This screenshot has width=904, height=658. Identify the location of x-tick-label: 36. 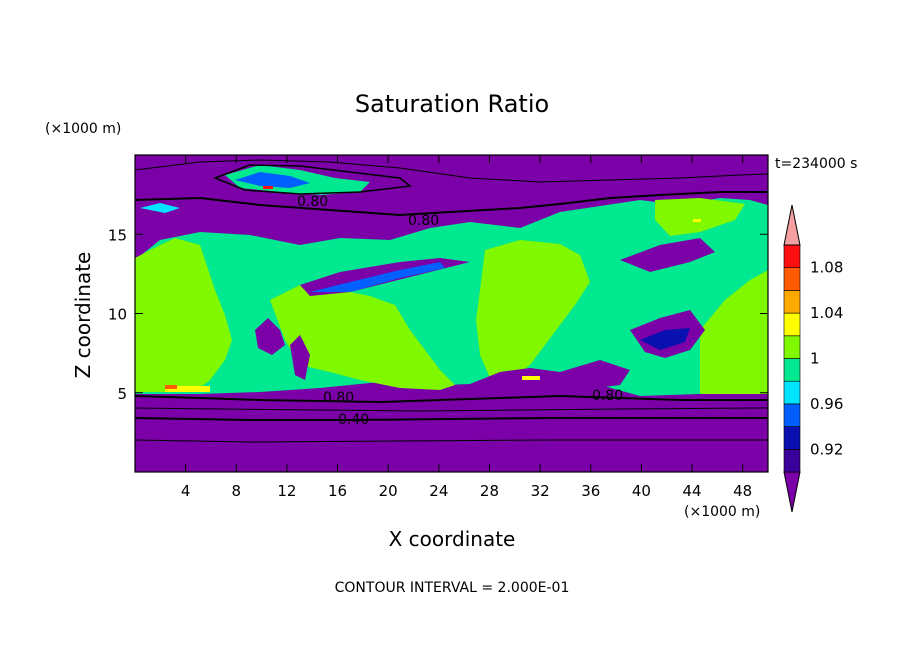
(590, 491).